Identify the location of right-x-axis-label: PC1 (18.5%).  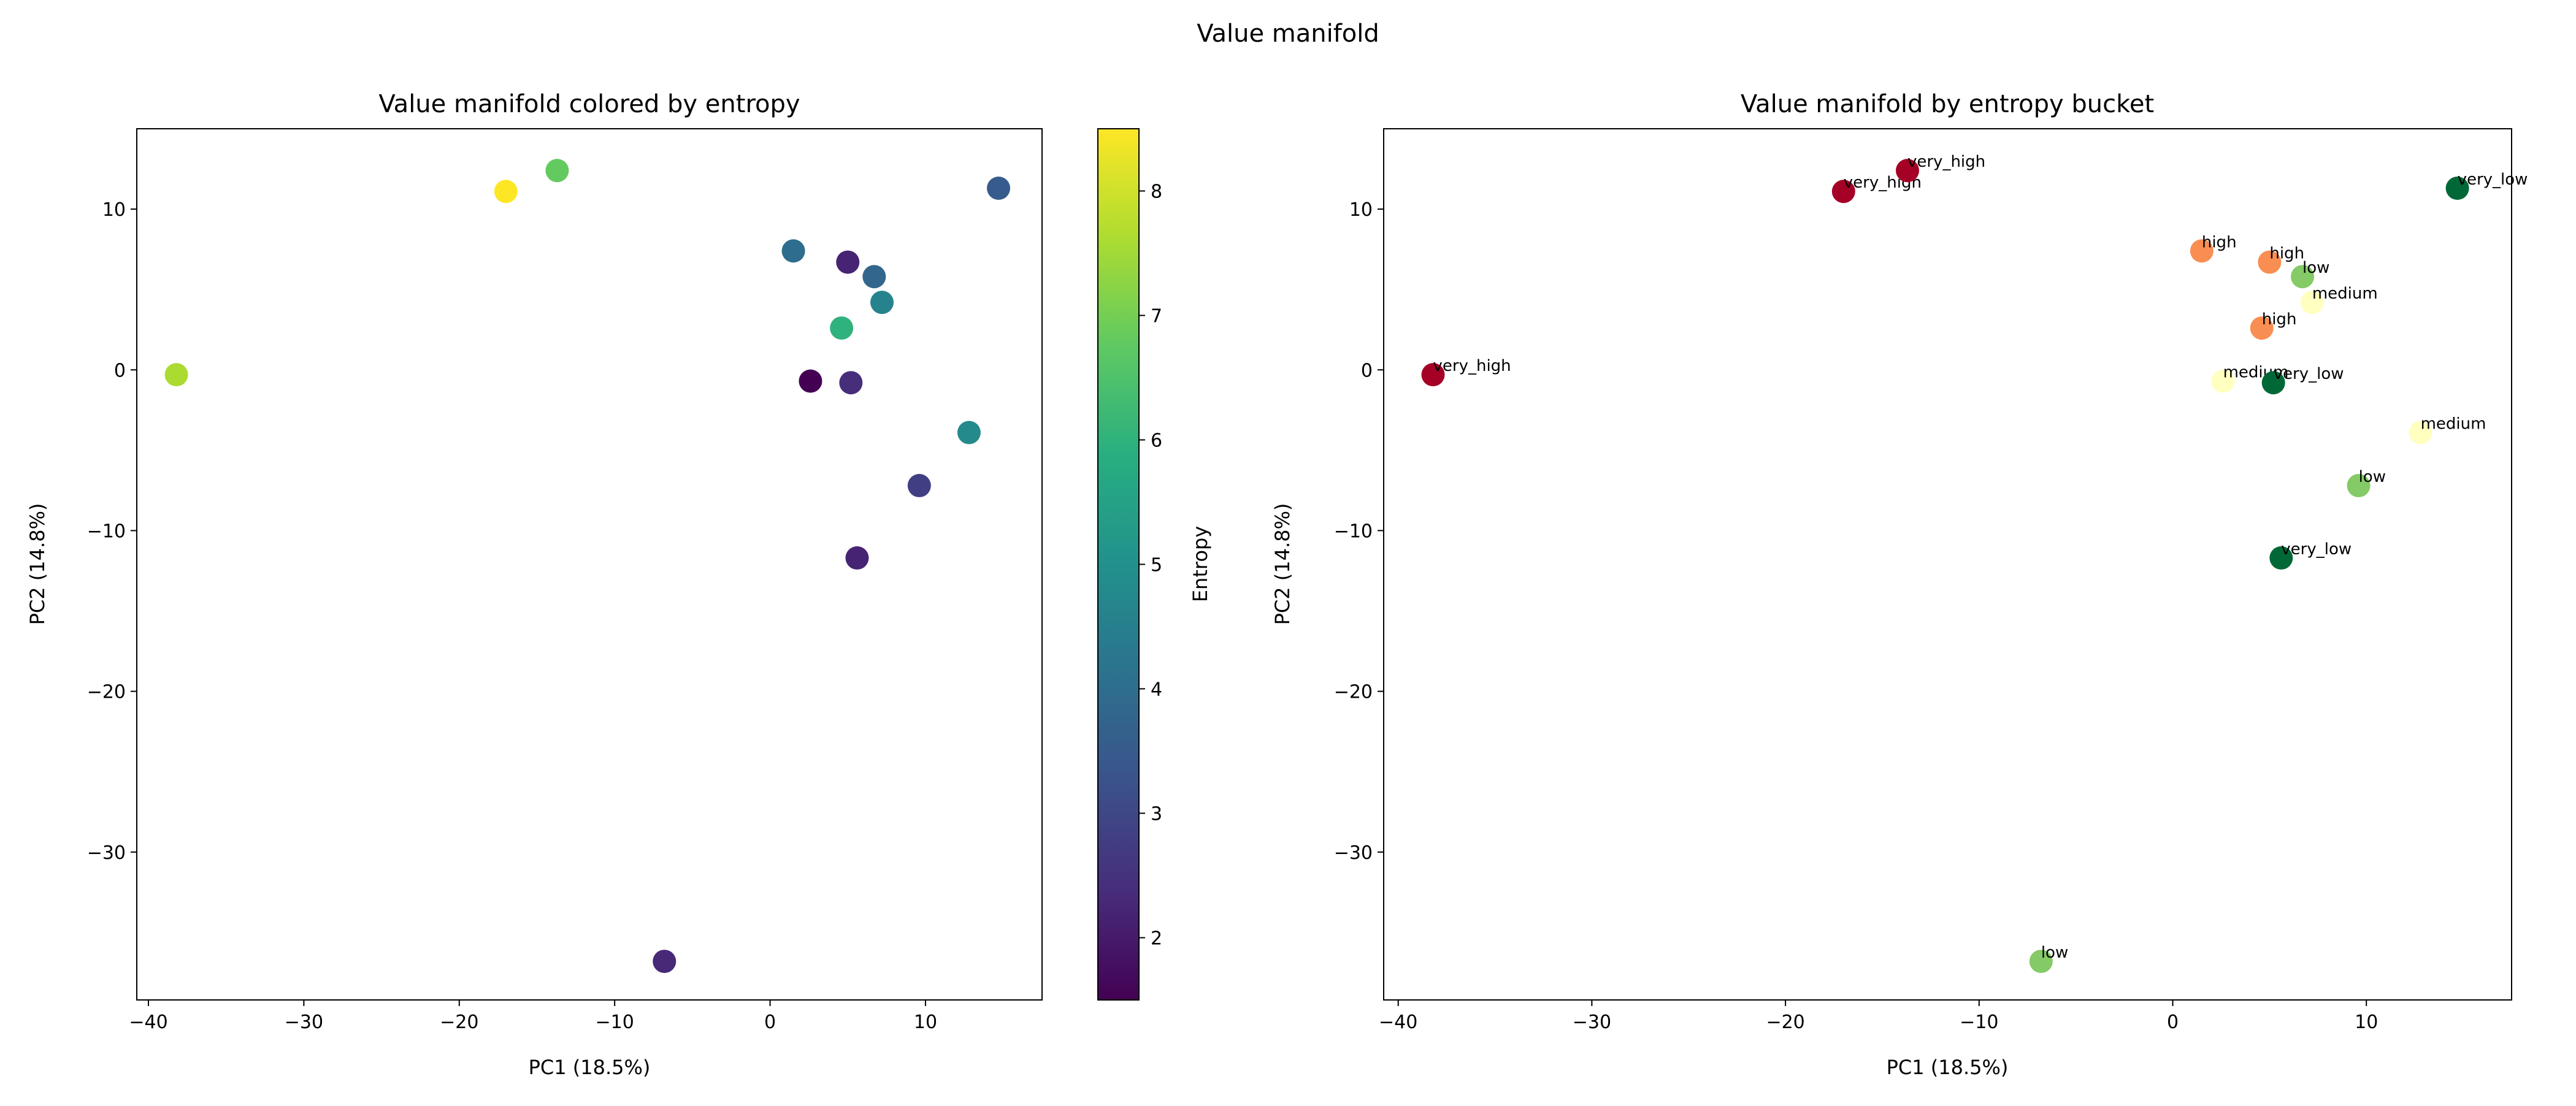
(1948, 1067).